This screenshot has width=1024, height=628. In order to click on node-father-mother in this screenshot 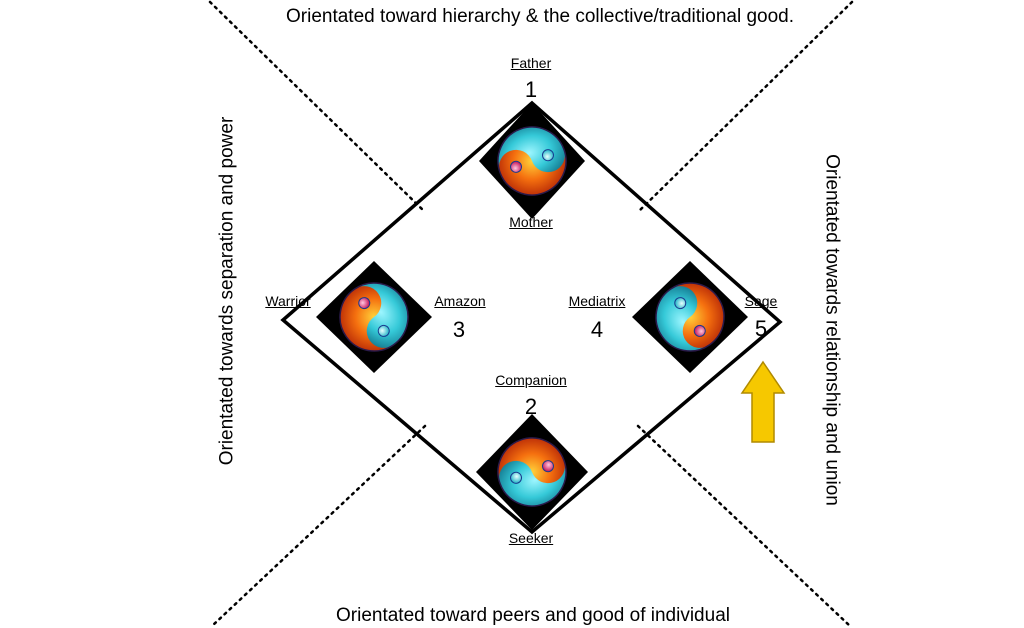, I will do `click(532, 161)`.